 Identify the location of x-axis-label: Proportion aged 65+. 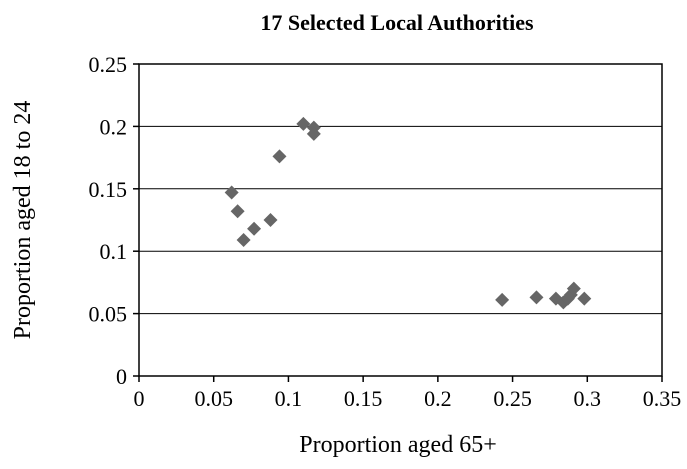
(398, 445).